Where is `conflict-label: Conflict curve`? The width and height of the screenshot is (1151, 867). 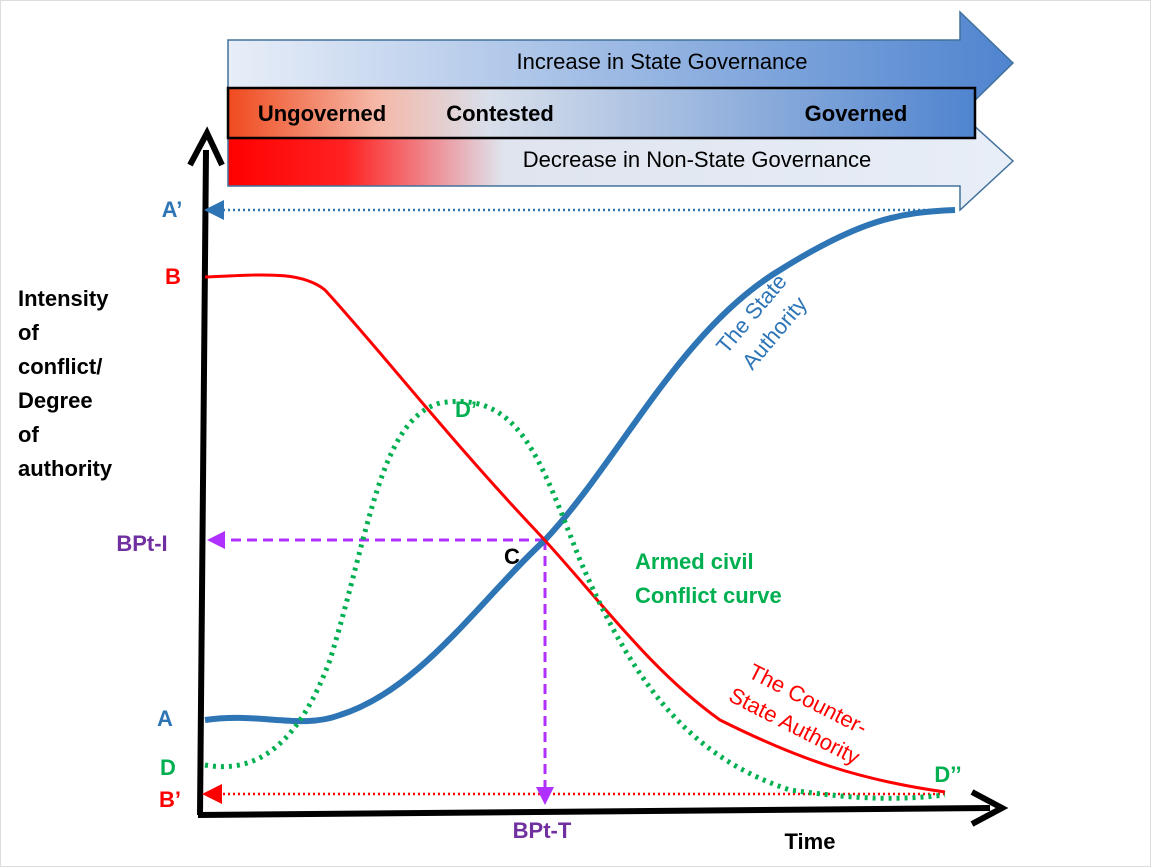
conflict-label: Conflict curve is located at coordinates (708, 595).